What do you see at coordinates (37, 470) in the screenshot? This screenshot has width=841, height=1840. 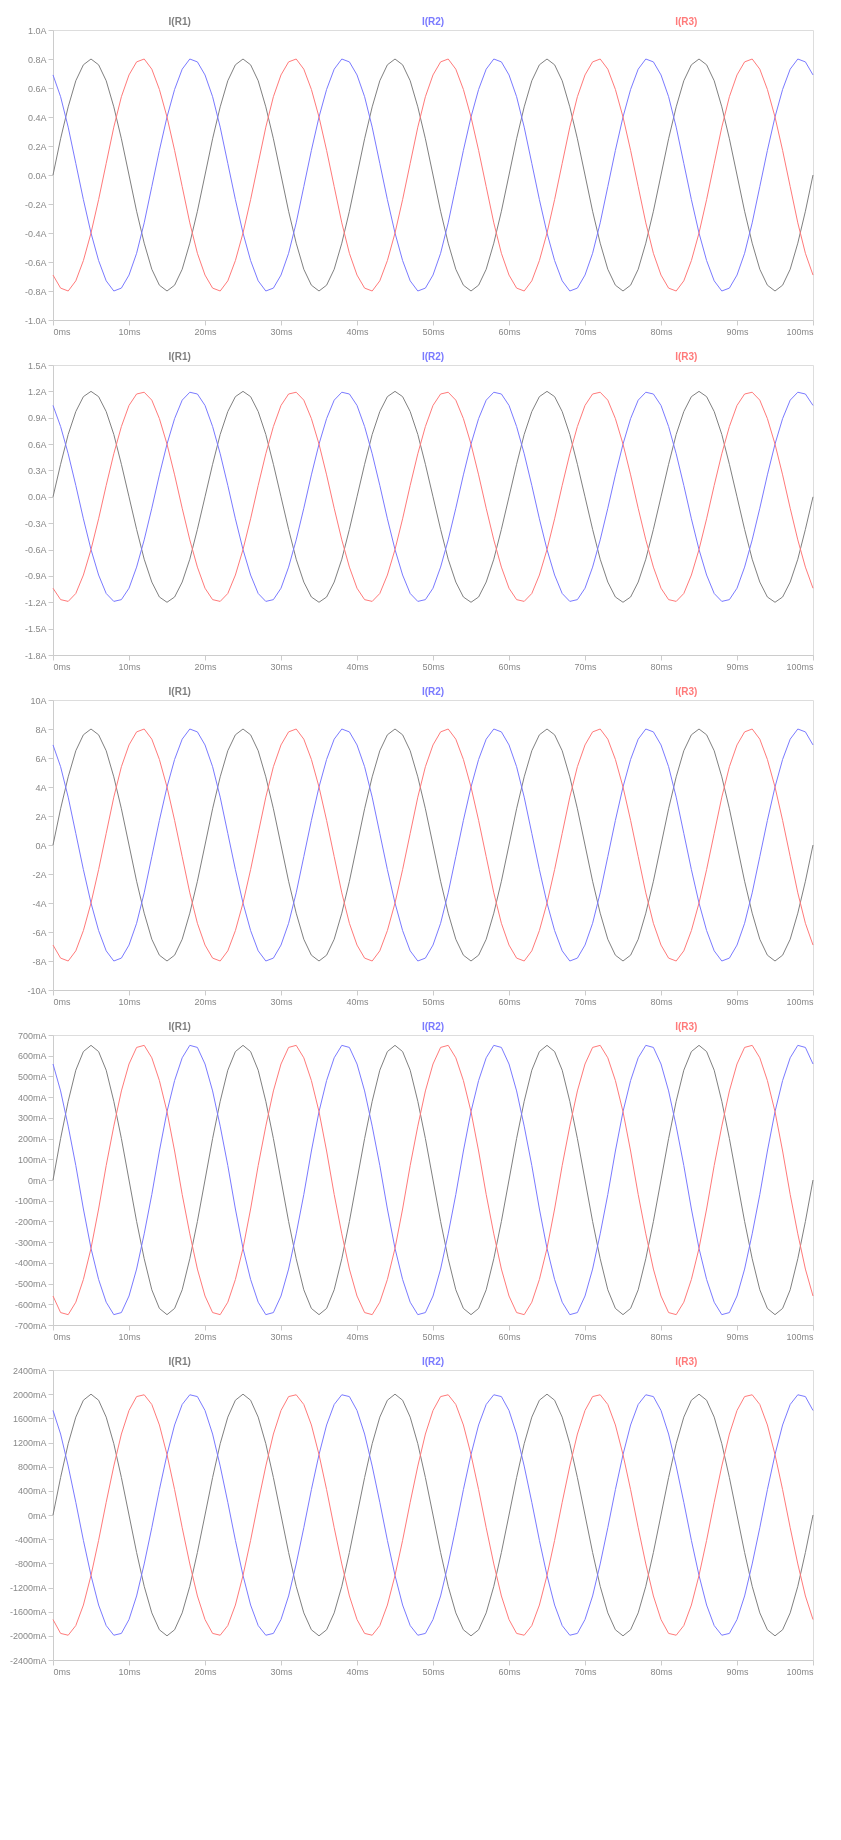 I see `y-tick-label: 0.3A` at bounding box center [37, 470].